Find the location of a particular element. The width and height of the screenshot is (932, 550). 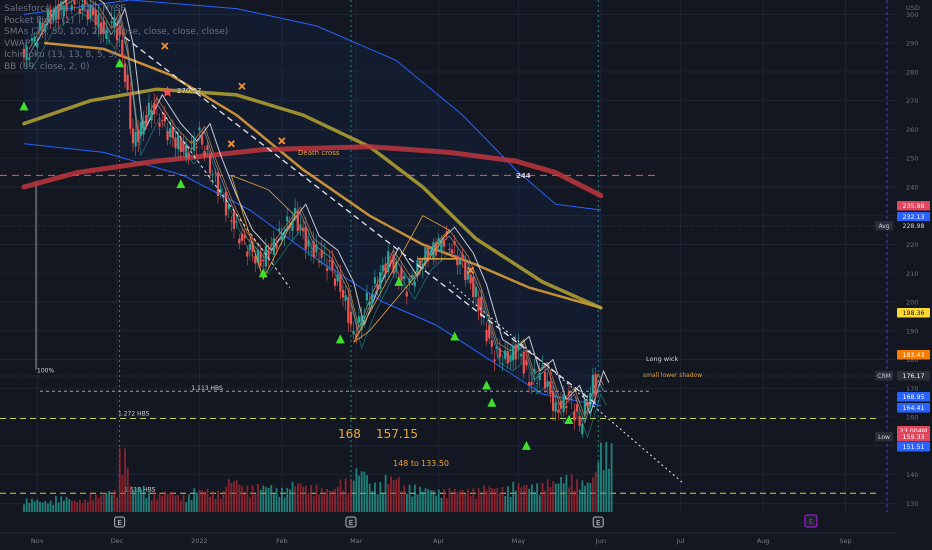

y-tick-label: 270 is located at coordinates (912, 101).